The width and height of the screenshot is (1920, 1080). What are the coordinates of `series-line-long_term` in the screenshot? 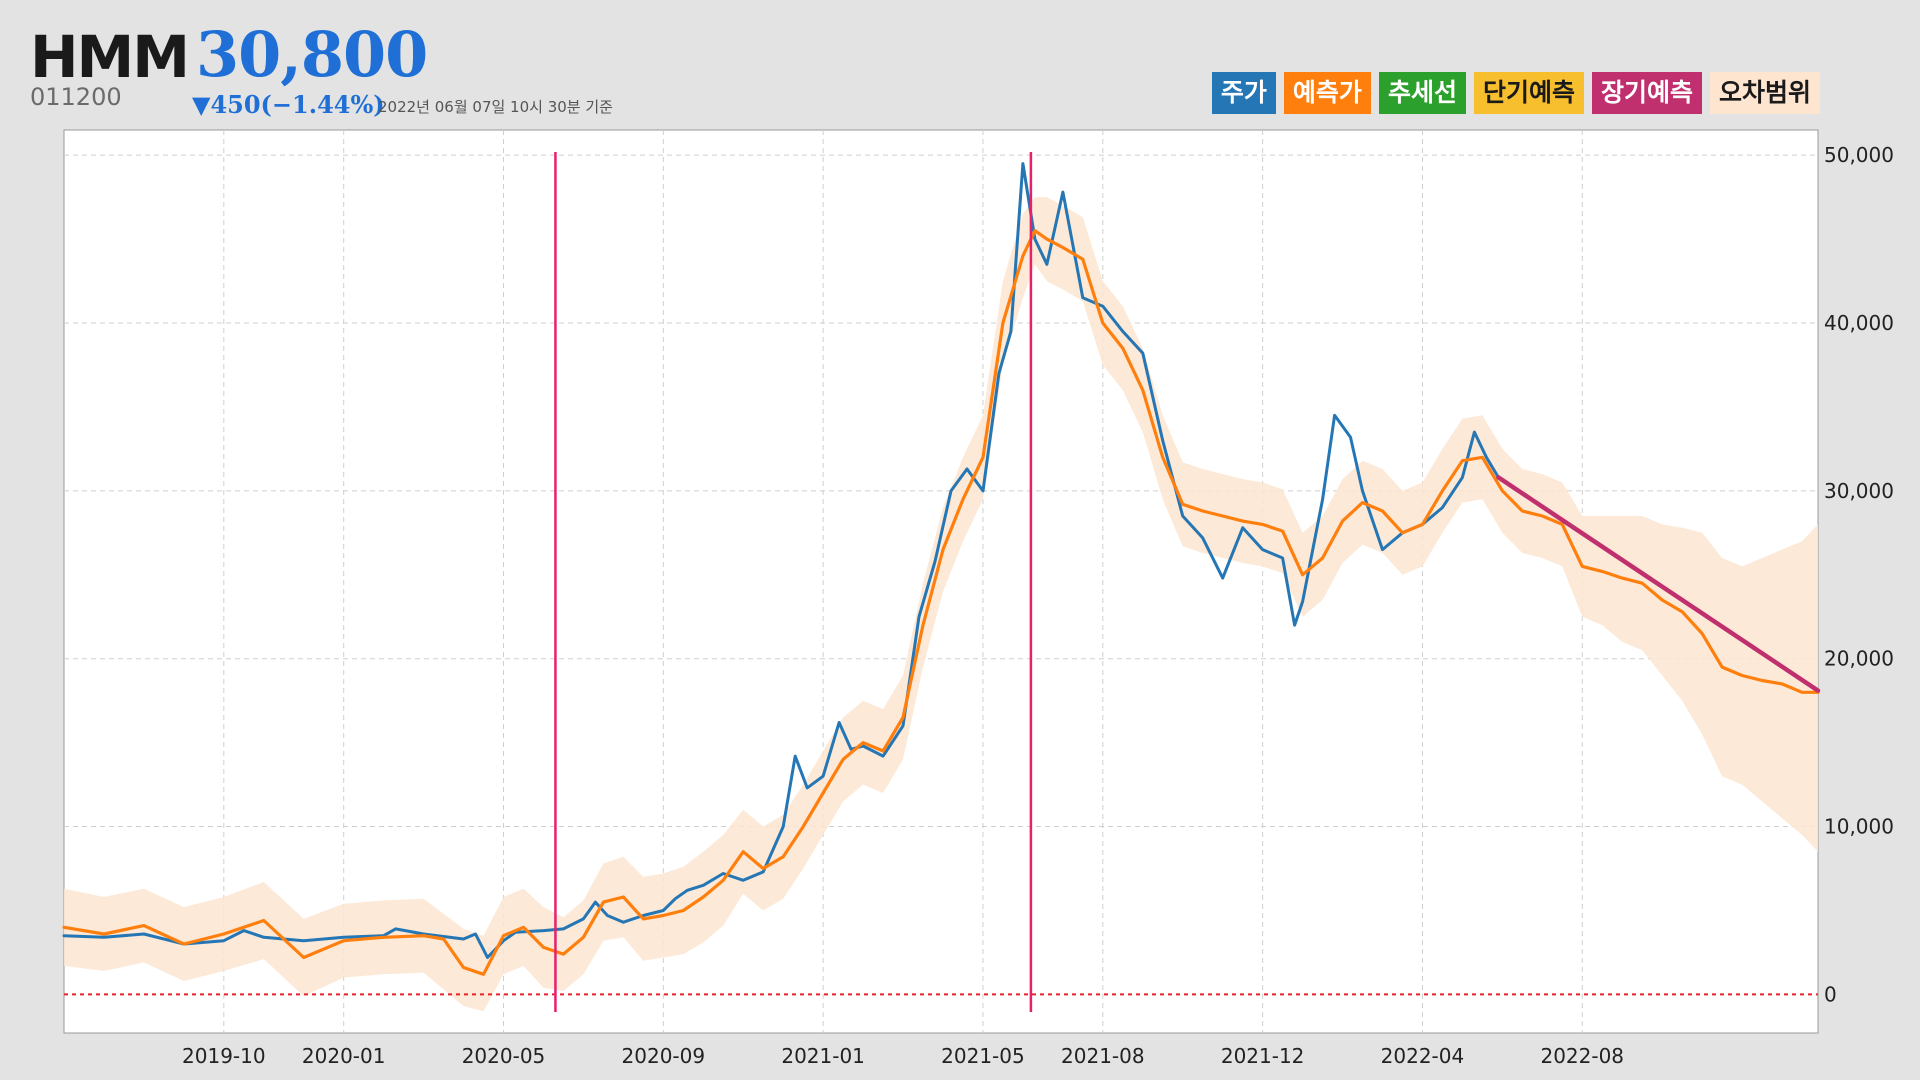 It's located at (1658, 584).